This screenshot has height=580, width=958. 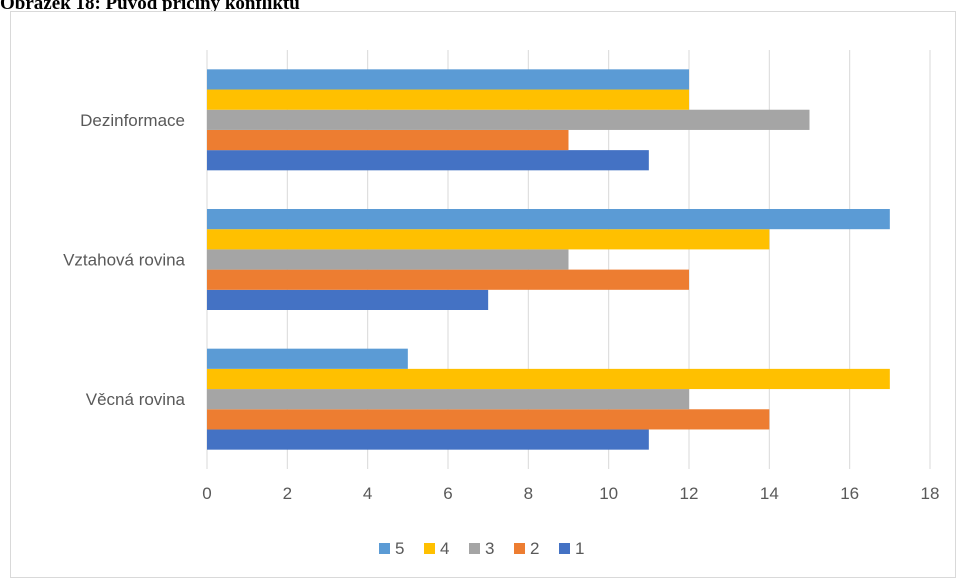 What do you see at coordinates (548, 219) in the screenshot?
I see `bar-vztahová-rovina-series-5` at bounding box center [548, 219].